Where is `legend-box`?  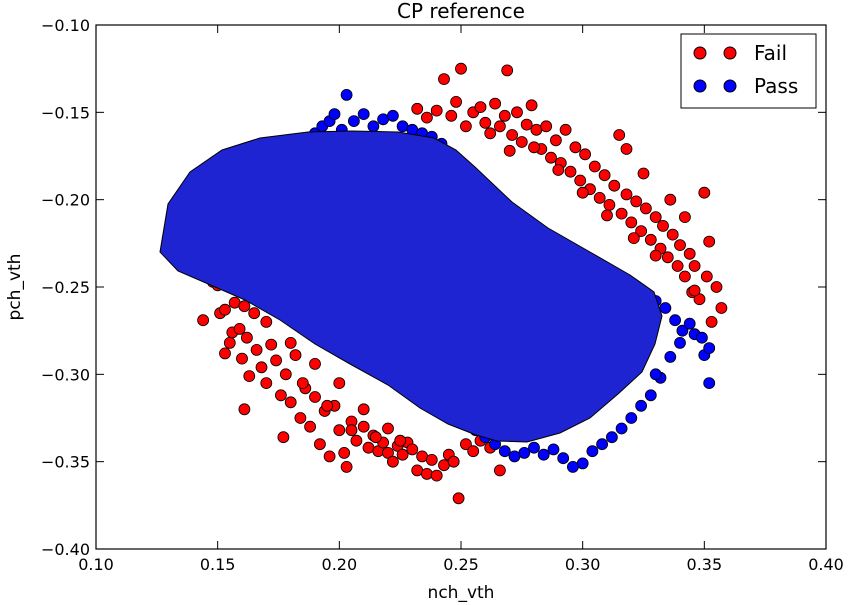 legend-box is located at coordinates (748, 71).